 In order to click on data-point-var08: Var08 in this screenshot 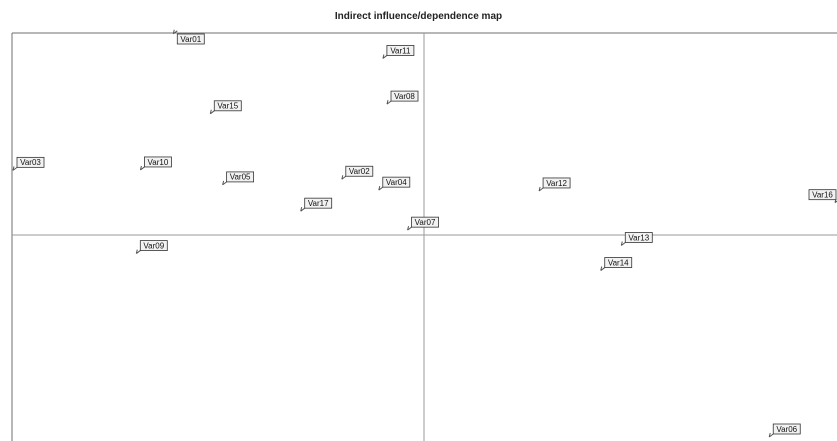, I will do `click(402, 97)`.